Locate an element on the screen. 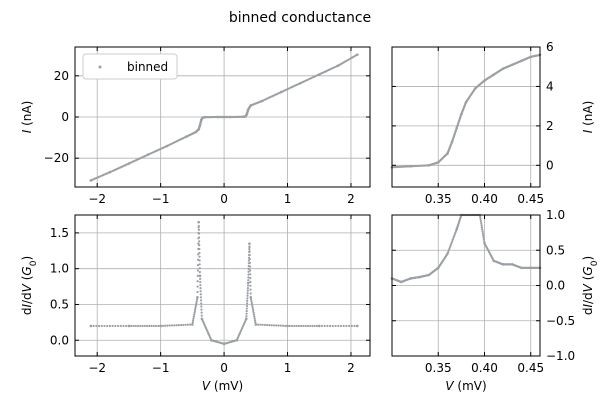 The width and height of the screenshot is (600, 400). y-tick-label: 6 is located at coordinates (550, 47).